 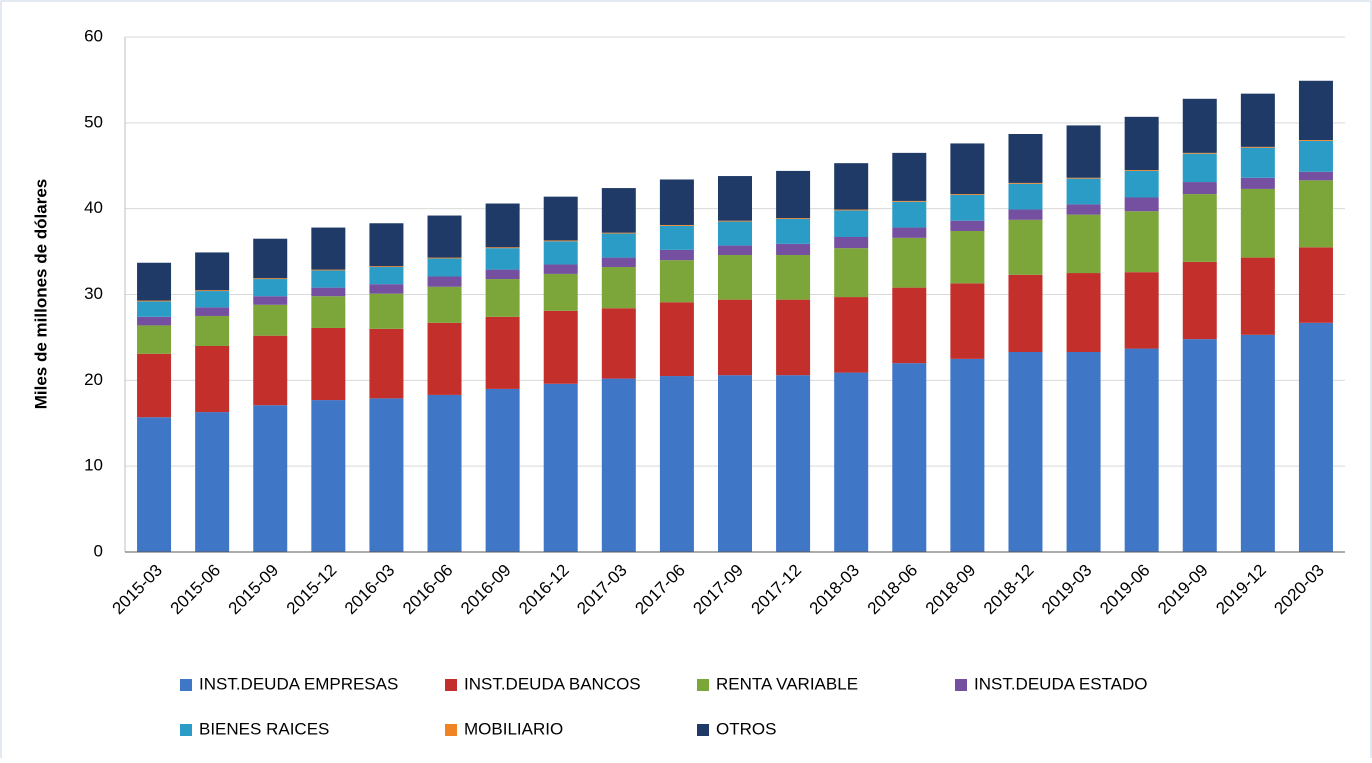 I want to click on y-tick-label: 20, so click(x=93, y=379).